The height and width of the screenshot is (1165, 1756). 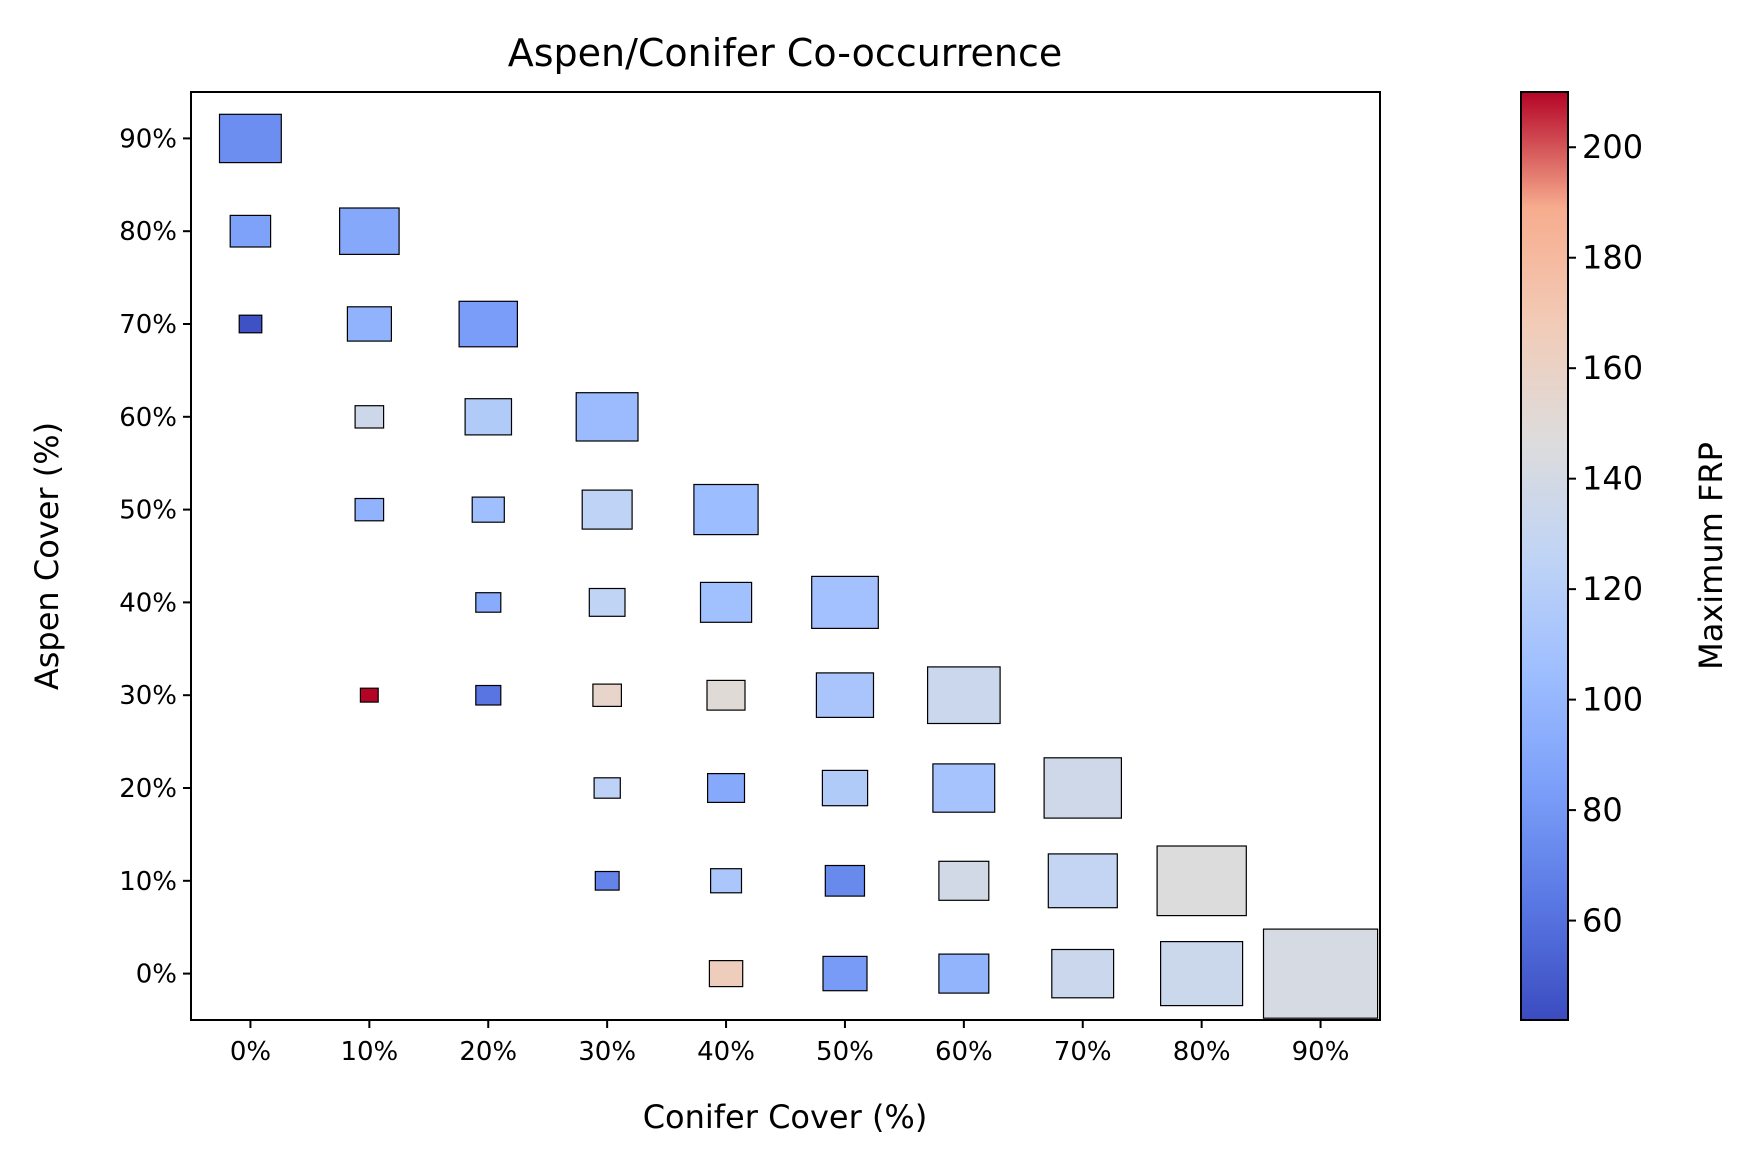 What do you see at coordinates (1202, 1052) in the screenshot?
I see `x-tick-label: 80%` at bounding box center [1202, 1052].